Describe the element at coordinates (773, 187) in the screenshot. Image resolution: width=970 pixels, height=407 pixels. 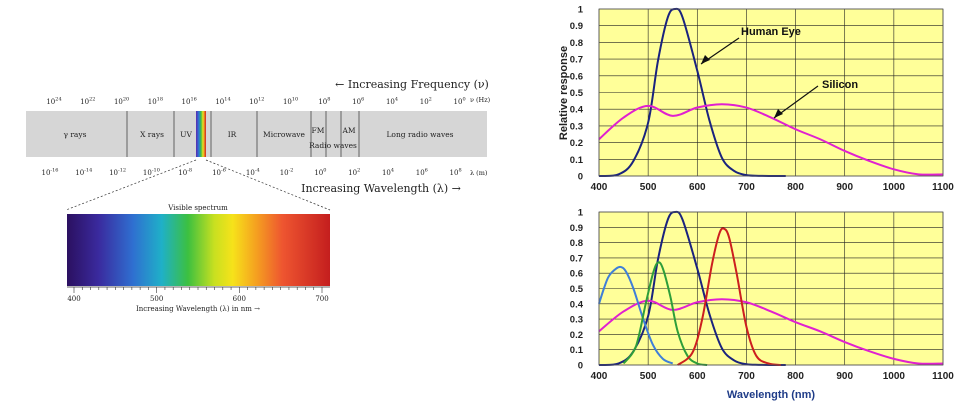
I see `x-tick-labels-top: 400 500 600 700 800 900 1000 1100` at that location.